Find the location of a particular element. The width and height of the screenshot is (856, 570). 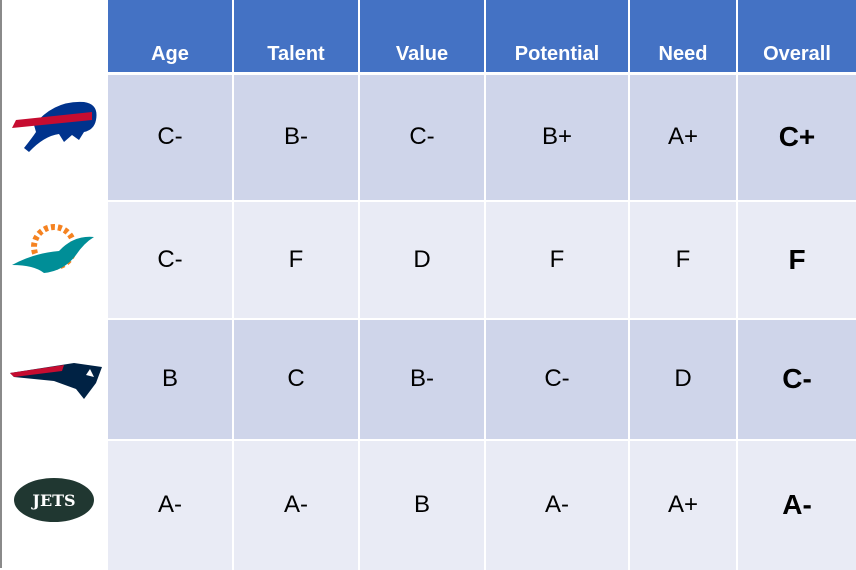

header-row: Age Talent Value Potential Need Overall is located at coordinates (481, 37).